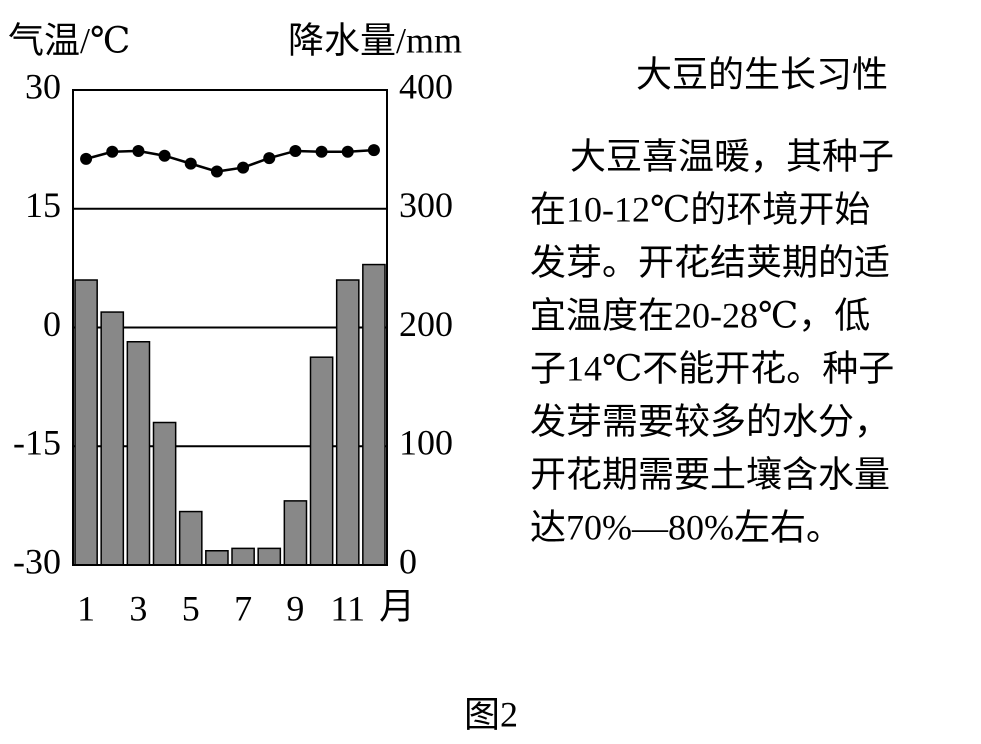 The height and width of the screenshot is (744, 981). Describe the element at coordinates (138, 608) in the screenshot. I see `x-tick-label: 3` at that location.